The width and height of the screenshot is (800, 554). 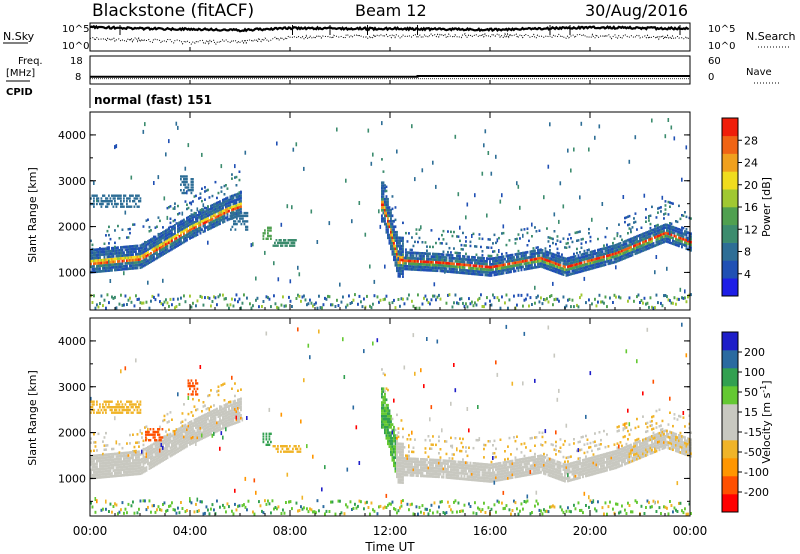 I want to click on velocity-colorbar-tick-label: -200, so click(x=756, y=492).